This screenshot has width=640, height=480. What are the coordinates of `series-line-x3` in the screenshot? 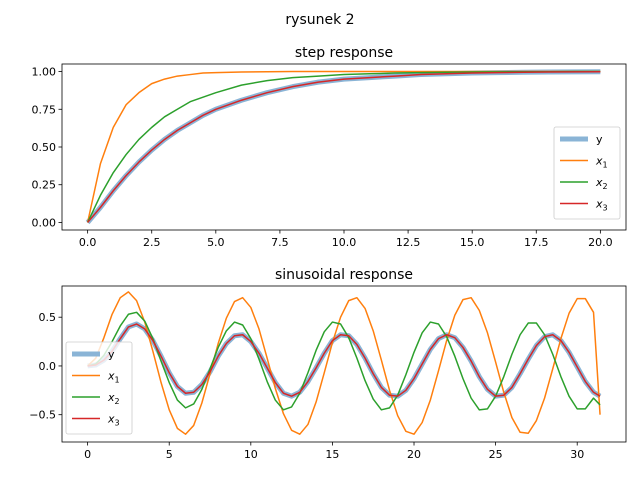 It's located at (344, 360).